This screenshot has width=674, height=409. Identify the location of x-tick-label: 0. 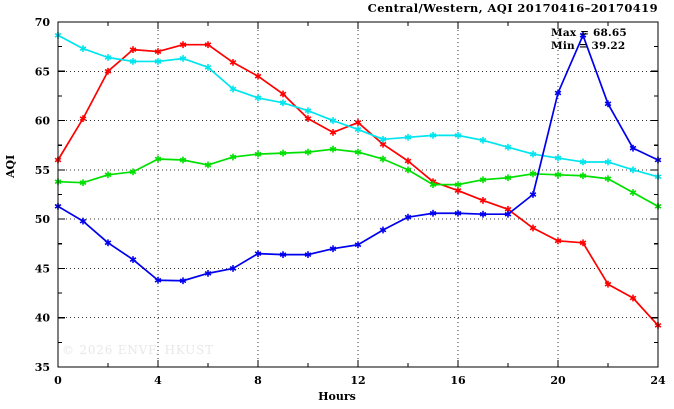
(58, 380).